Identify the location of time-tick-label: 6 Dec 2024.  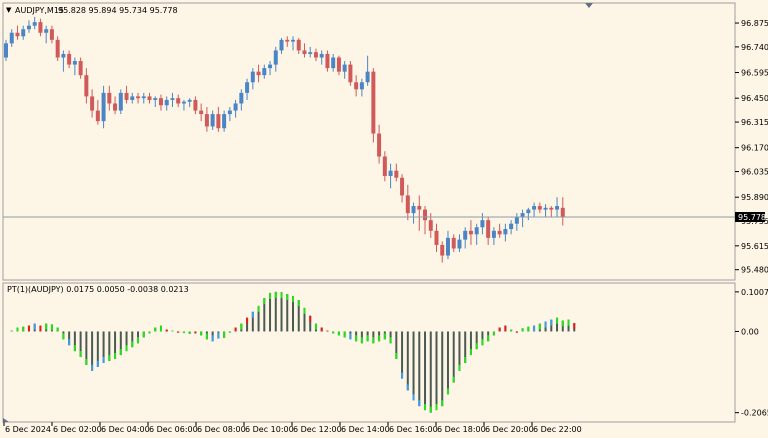
(28, 429).